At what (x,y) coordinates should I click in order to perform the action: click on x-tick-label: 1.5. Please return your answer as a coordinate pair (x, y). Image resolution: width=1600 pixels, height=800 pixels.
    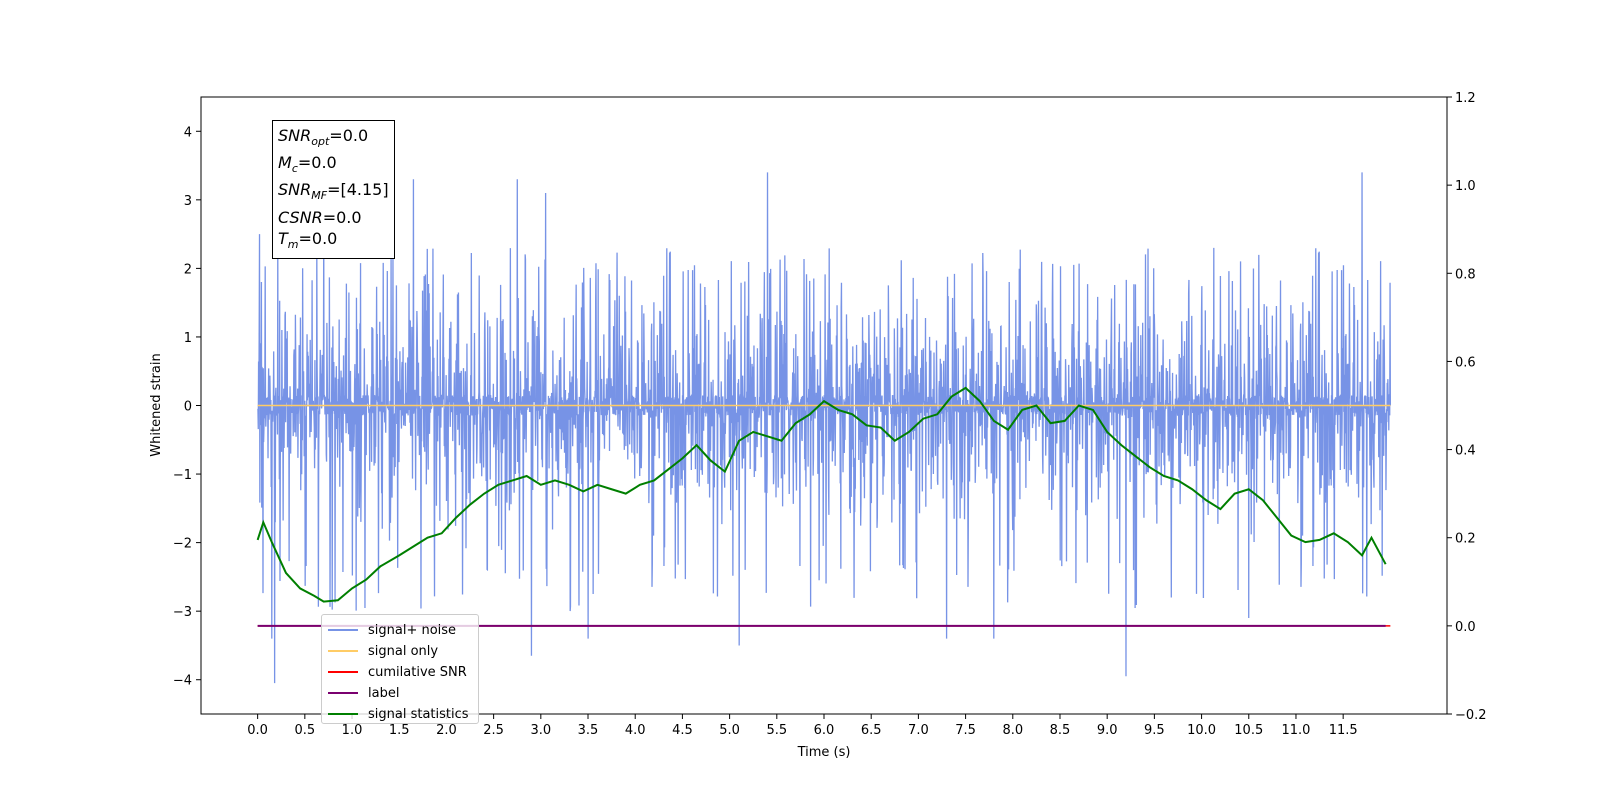
    Looking at the image, I should click on (399, 730).